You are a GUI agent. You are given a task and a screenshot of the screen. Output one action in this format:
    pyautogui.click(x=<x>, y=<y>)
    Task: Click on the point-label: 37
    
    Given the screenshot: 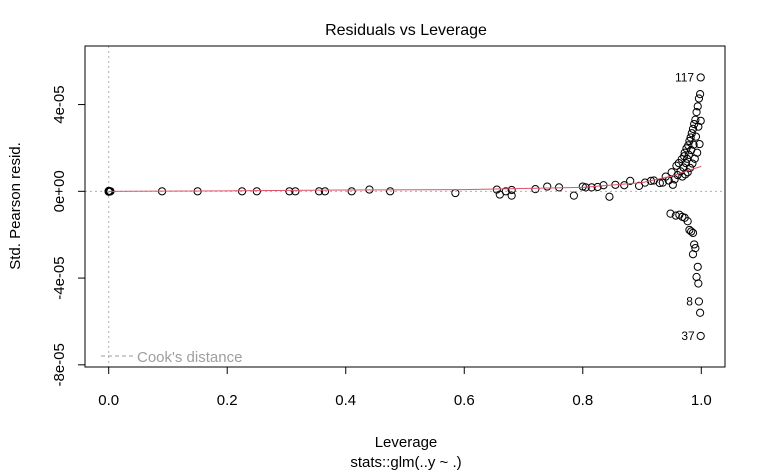 What is the action you would take?
    pyautogui.click(x=688, y=336)
    